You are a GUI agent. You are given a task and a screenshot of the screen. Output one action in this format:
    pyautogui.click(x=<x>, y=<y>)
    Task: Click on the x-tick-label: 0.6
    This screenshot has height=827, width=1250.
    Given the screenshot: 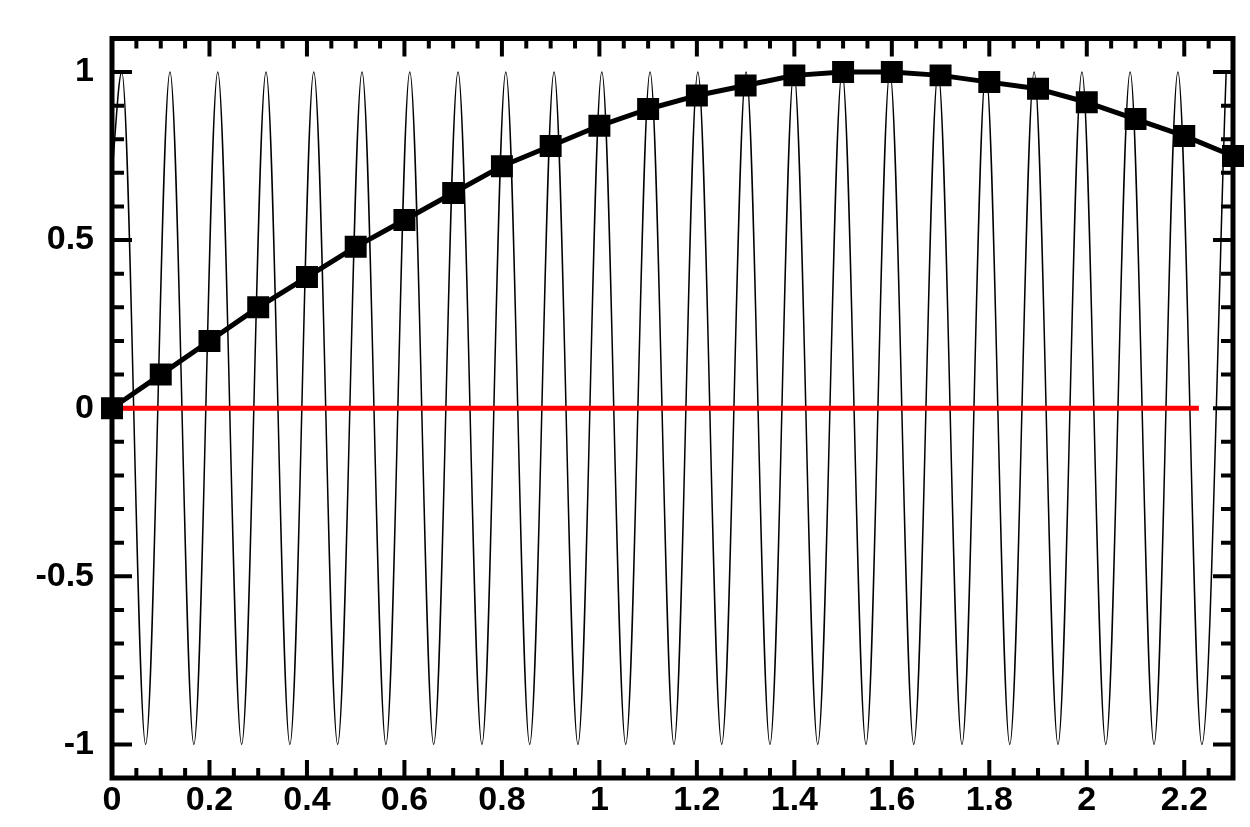 What is the action you would take?
    pyautogui.click(x=404, y=797)
    